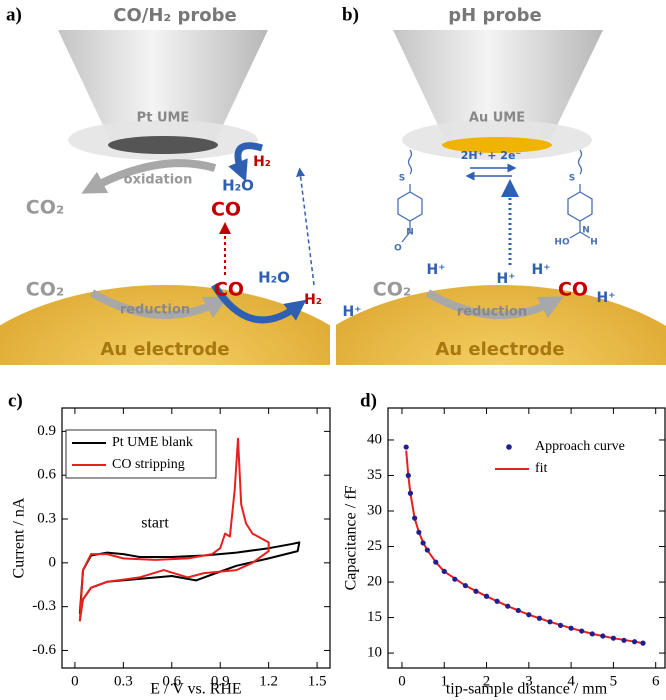  I want to click on y-tick-label: 15, so click(374, 617).